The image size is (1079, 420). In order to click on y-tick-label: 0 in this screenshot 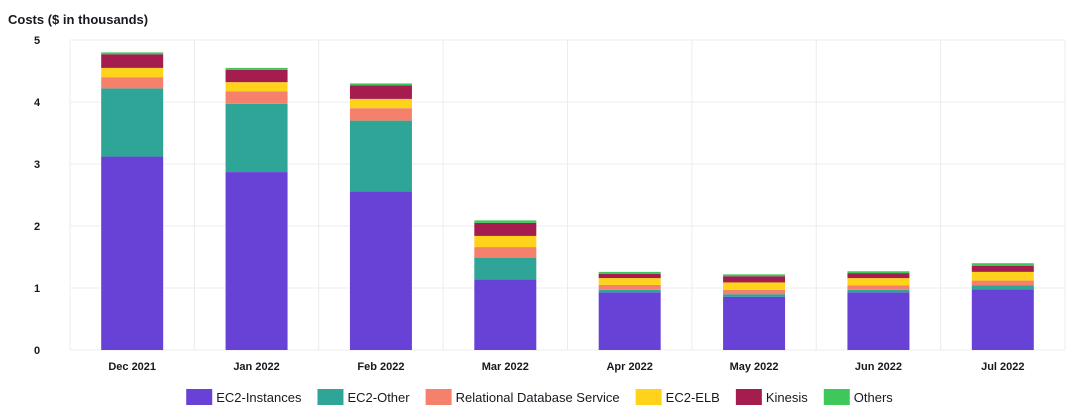, I will do `click(37, 351)`.